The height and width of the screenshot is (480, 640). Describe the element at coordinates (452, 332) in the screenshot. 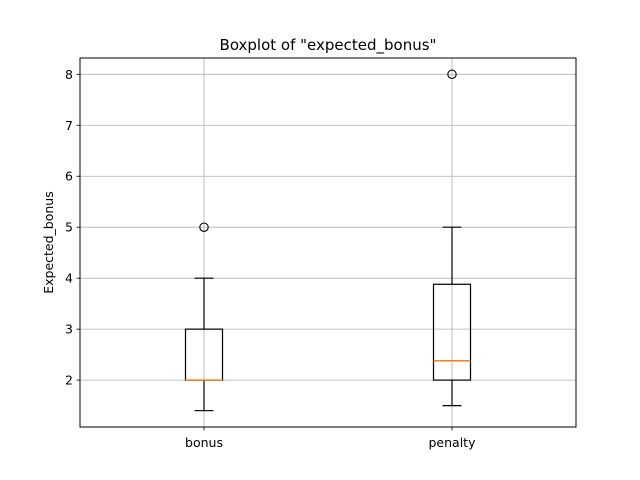

I see `iqr-box` at that location.